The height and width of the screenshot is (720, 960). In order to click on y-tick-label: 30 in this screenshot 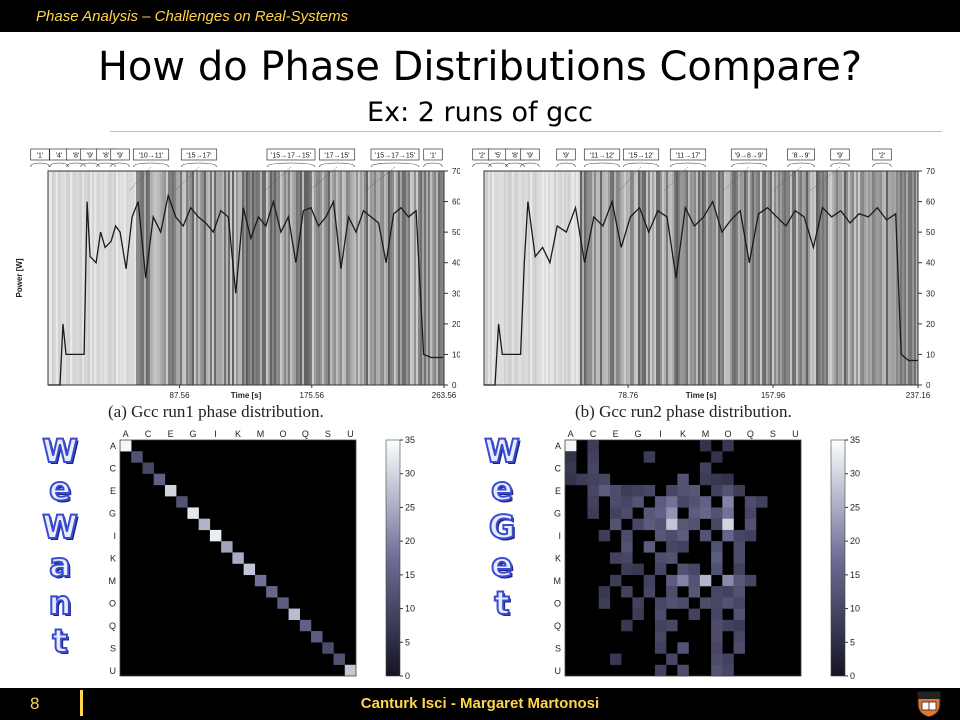, I will do `click(456, 293)`.